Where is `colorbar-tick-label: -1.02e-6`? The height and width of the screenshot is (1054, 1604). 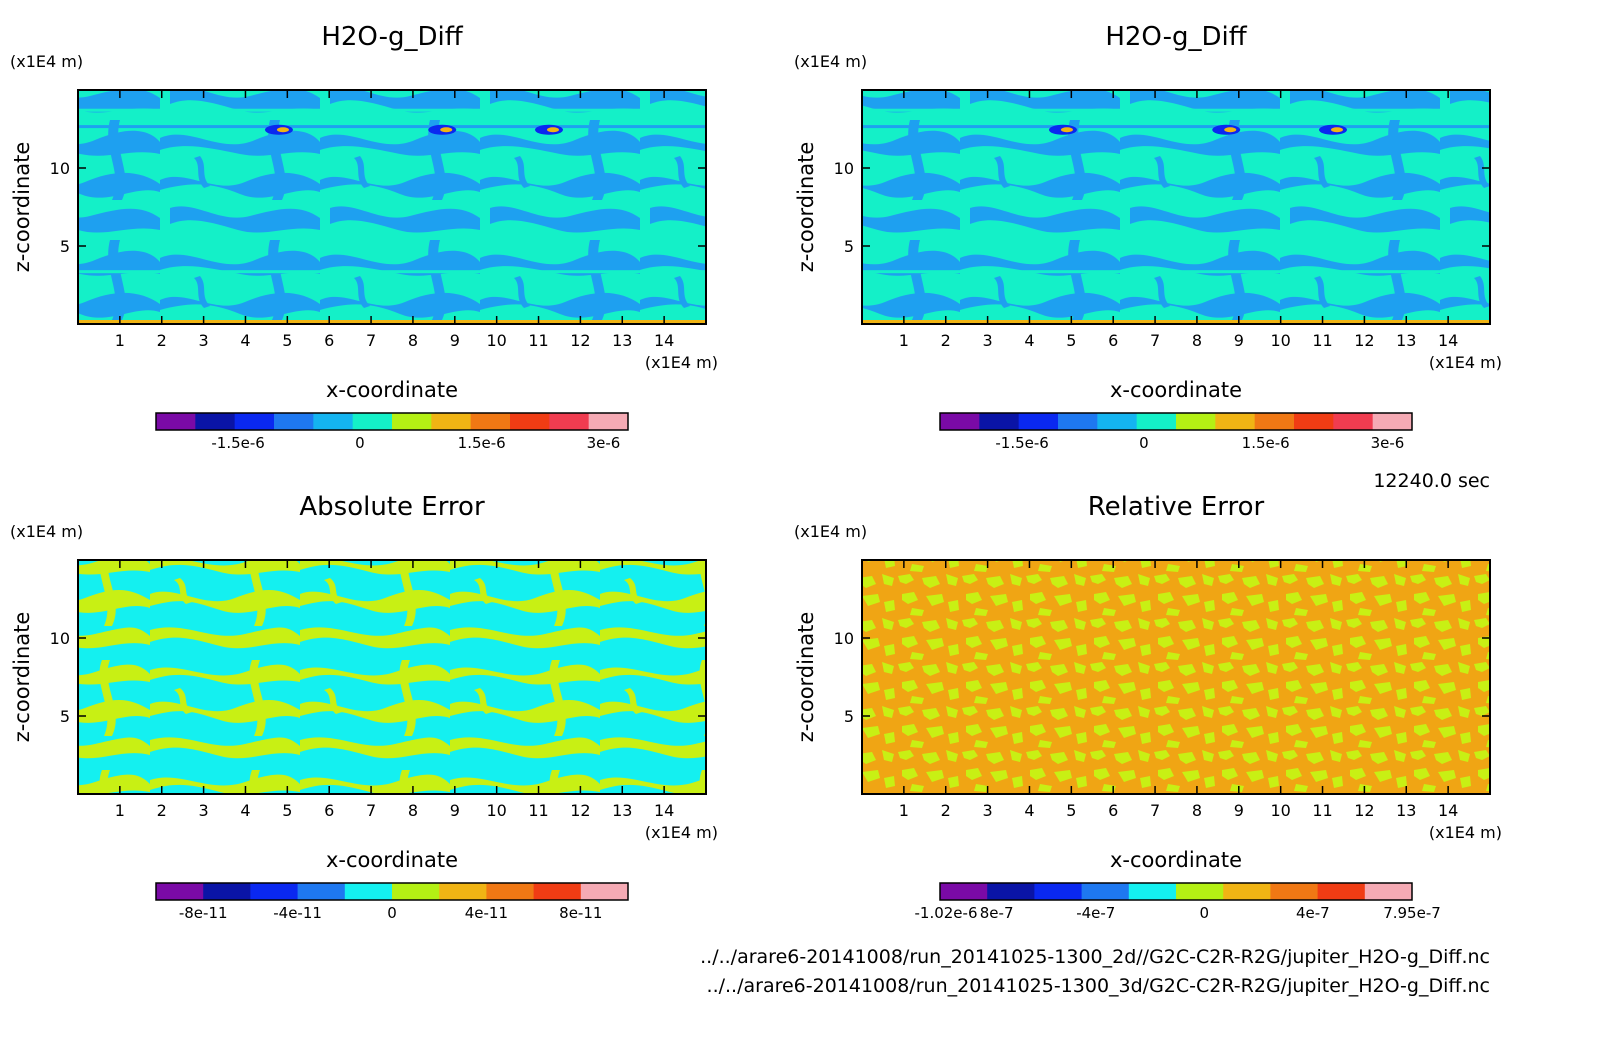 colorbar-tick-label: -1.02e-6 is located at coordinates (946, 913).